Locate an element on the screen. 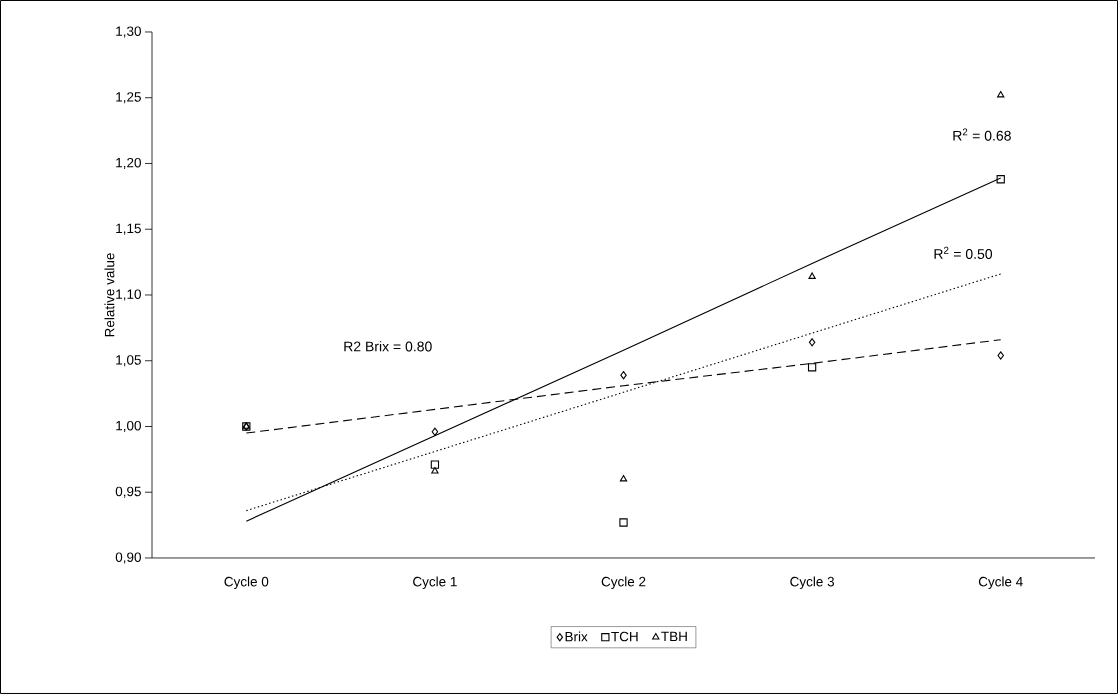  x-tick-label: Cycle 3 is located at coordinates (812, 583).